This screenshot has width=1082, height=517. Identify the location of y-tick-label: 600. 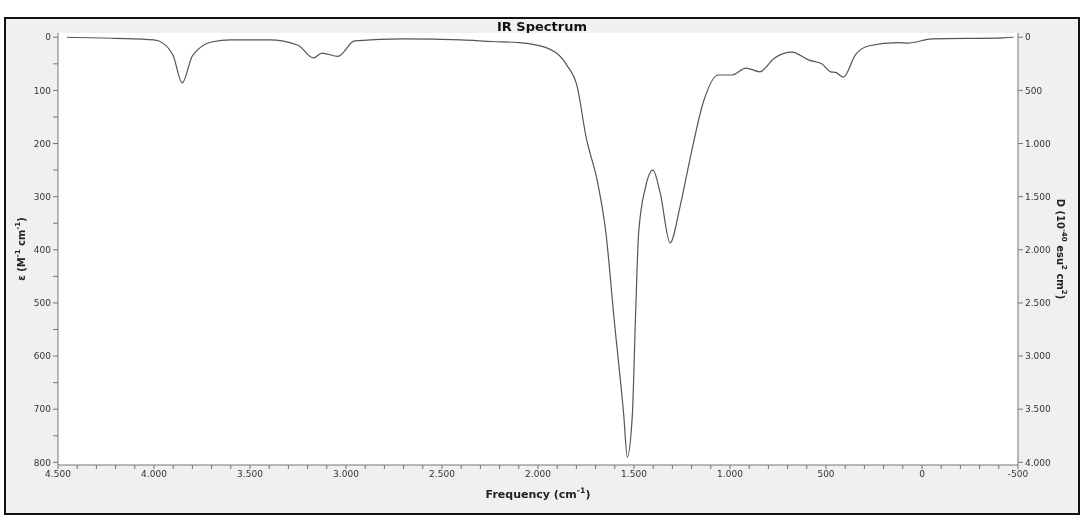
(42, 356).